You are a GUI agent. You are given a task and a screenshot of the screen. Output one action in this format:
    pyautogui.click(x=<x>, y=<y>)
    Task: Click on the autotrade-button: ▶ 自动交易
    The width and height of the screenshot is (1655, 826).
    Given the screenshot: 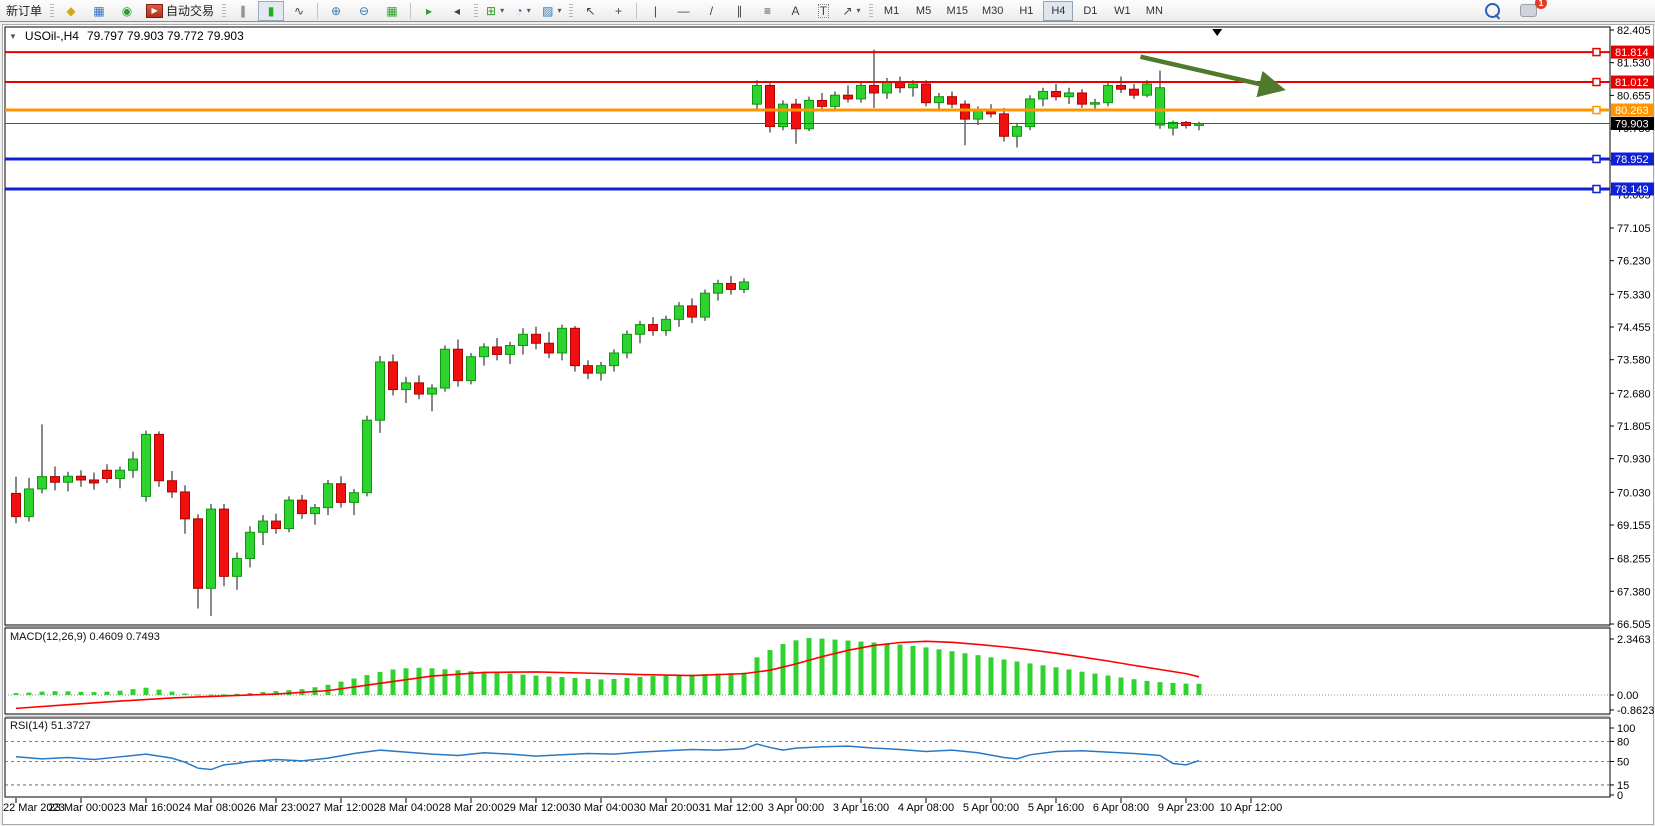 What is the action you would take?
    pyautogui.click(x=180, y=11)
    